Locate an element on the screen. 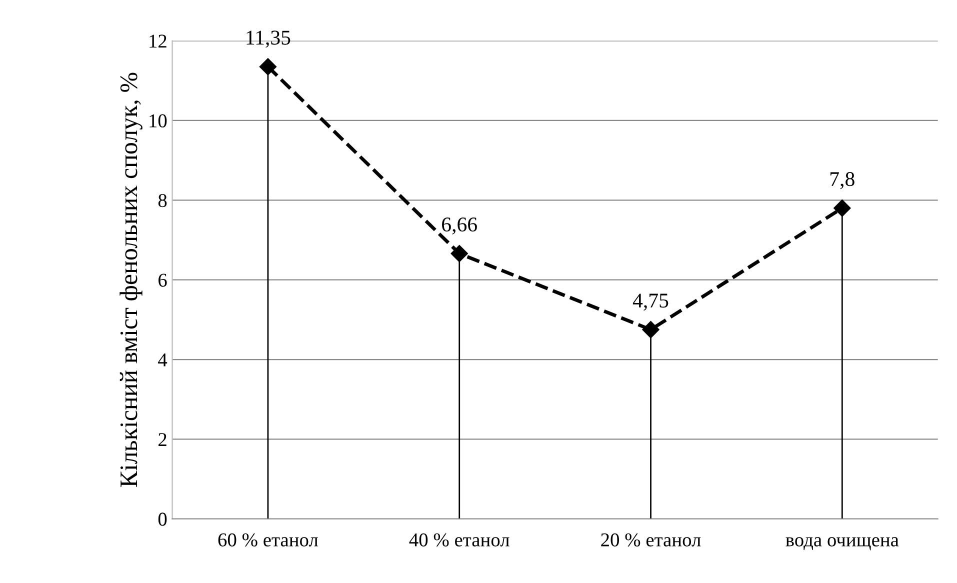  y-tick-label: 2 is located at coordinates (162, 439).